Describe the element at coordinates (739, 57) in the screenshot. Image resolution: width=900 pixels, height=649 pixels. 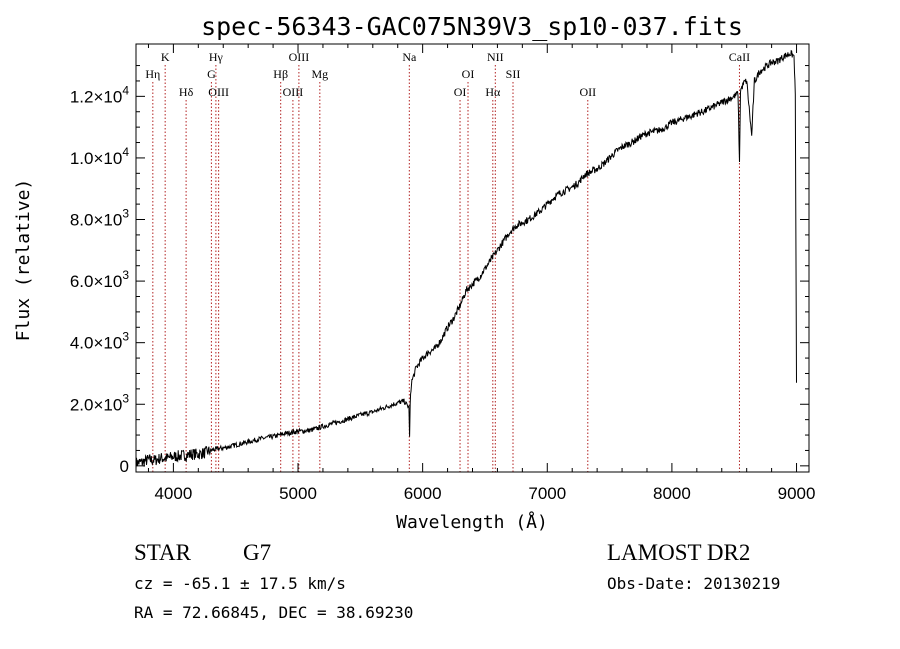
I see `line-label: CaII` at that location.